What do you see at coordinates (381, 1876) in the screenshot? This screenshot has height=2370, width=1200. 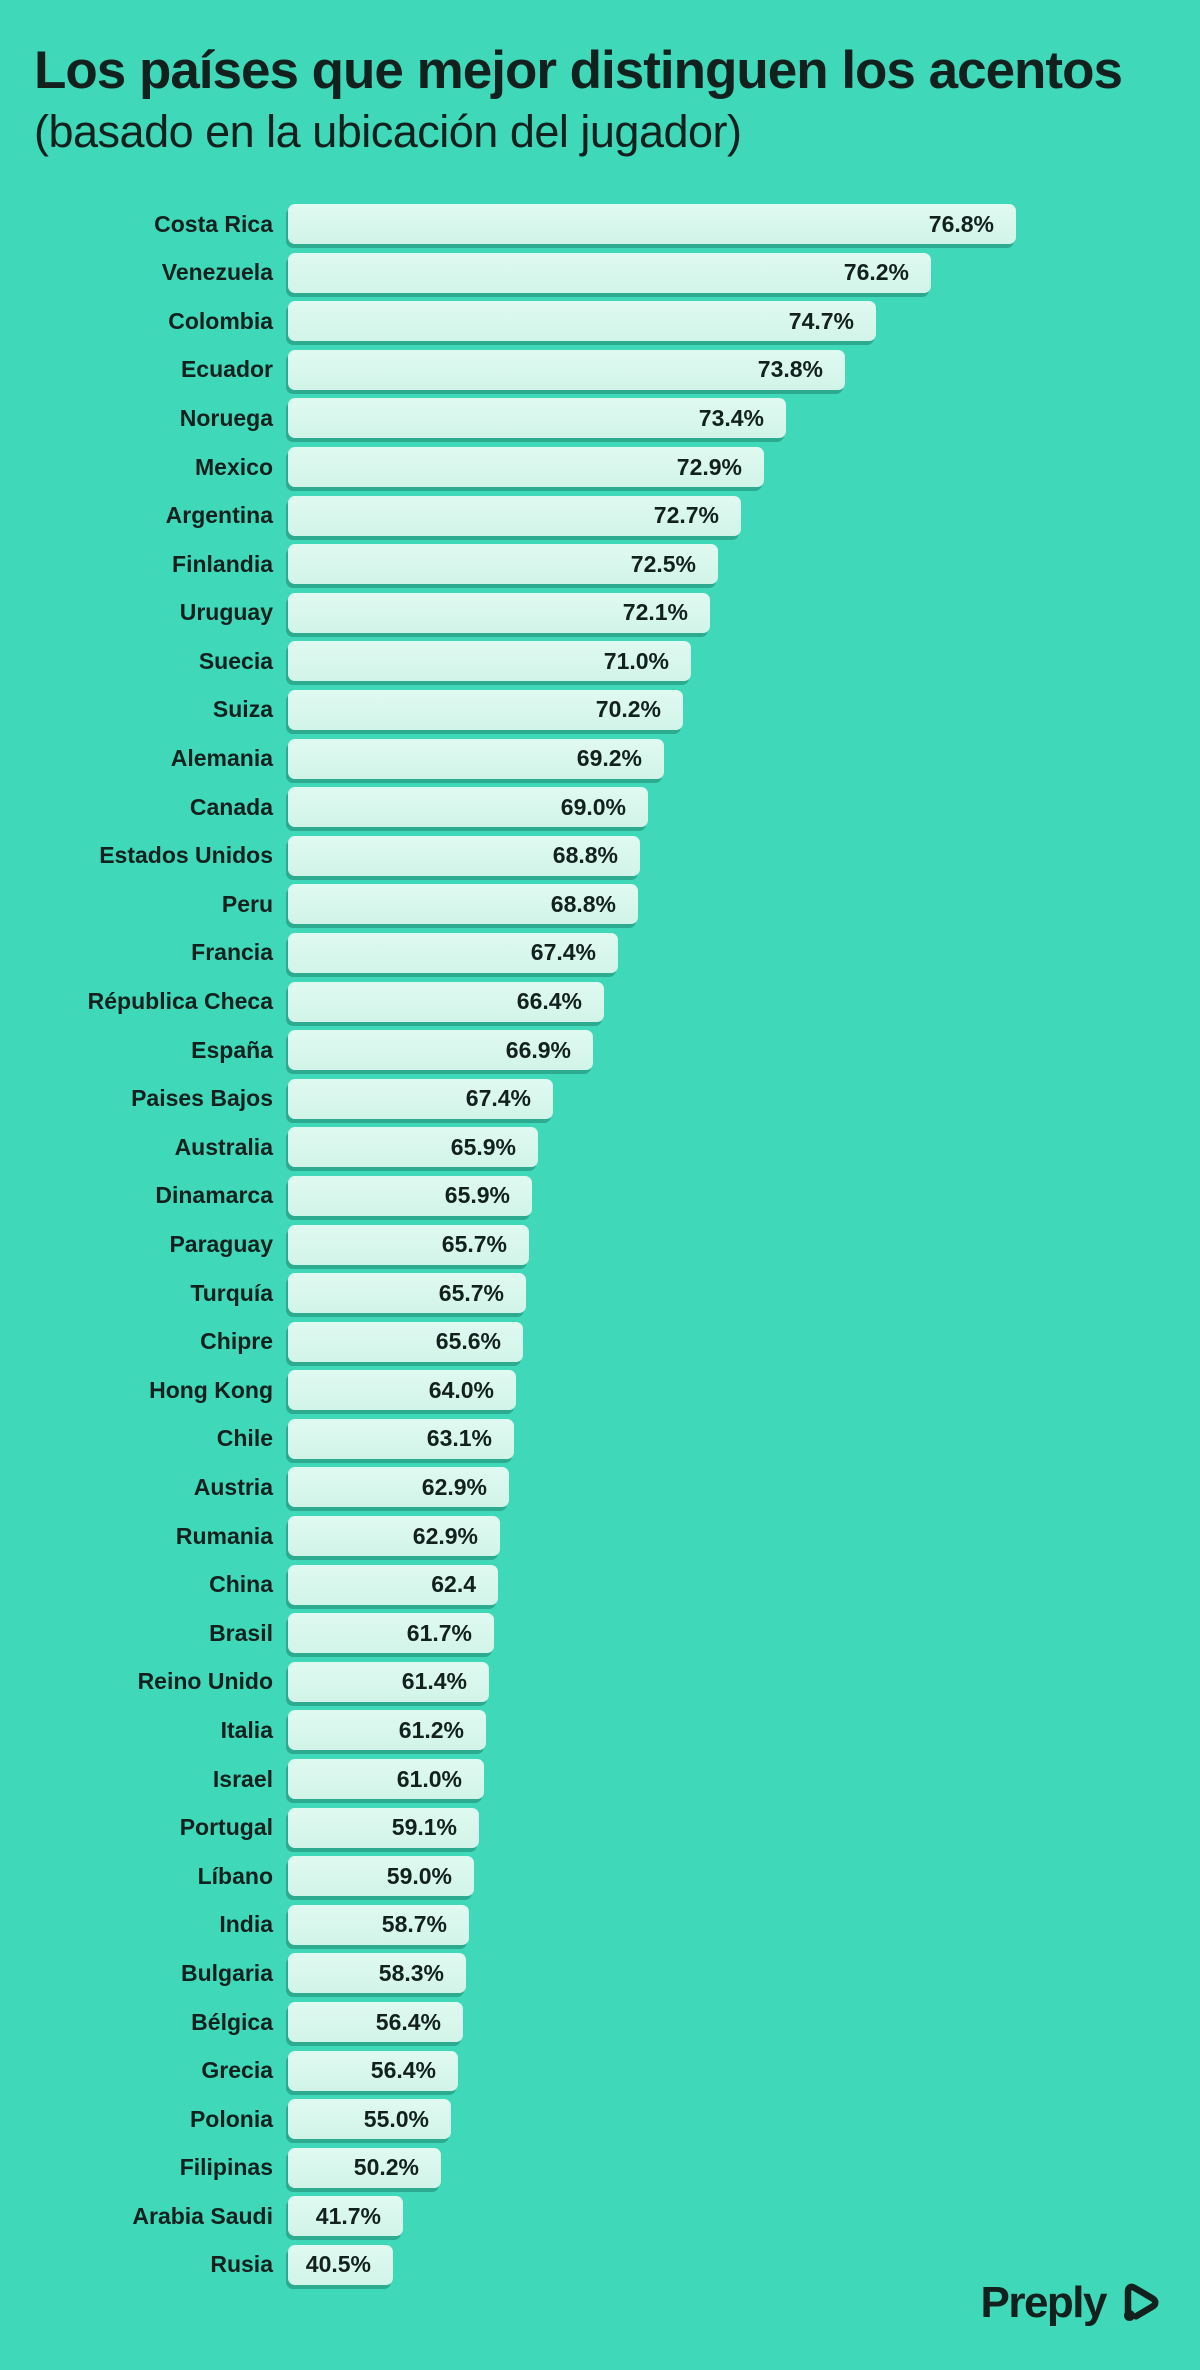 I see `bar: 59.0%` at bounding box center [381, 1876].